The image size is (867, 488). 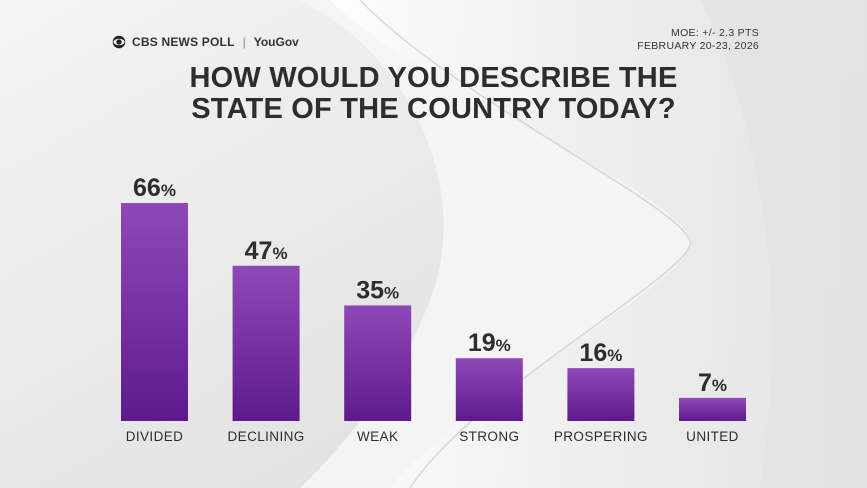 I want to click on poll-meta: MOE: +/- 2.3 PTS FEBRUARY 20-23, 2026, so click(x=698, y=40).